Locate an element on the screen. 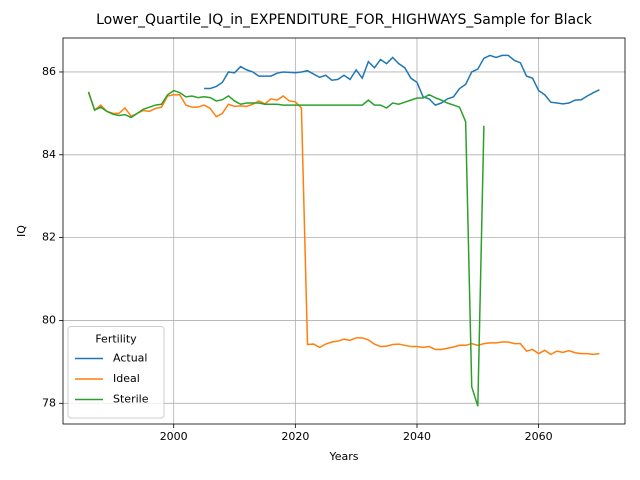  y-tick-label: 84 is located at coordinates (49, 154).